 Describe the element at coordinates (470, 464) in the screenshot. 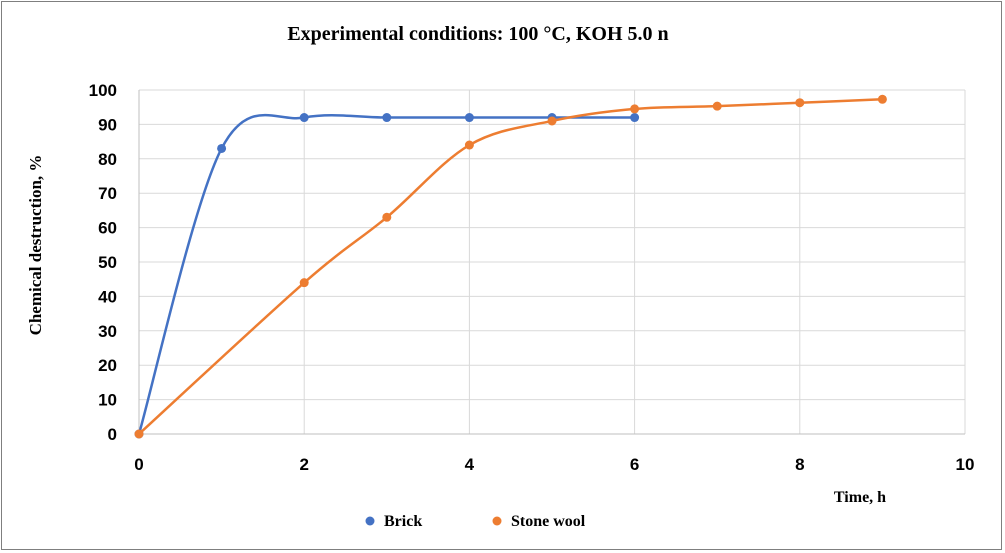

I see `x-tick-label: 4` at that location.